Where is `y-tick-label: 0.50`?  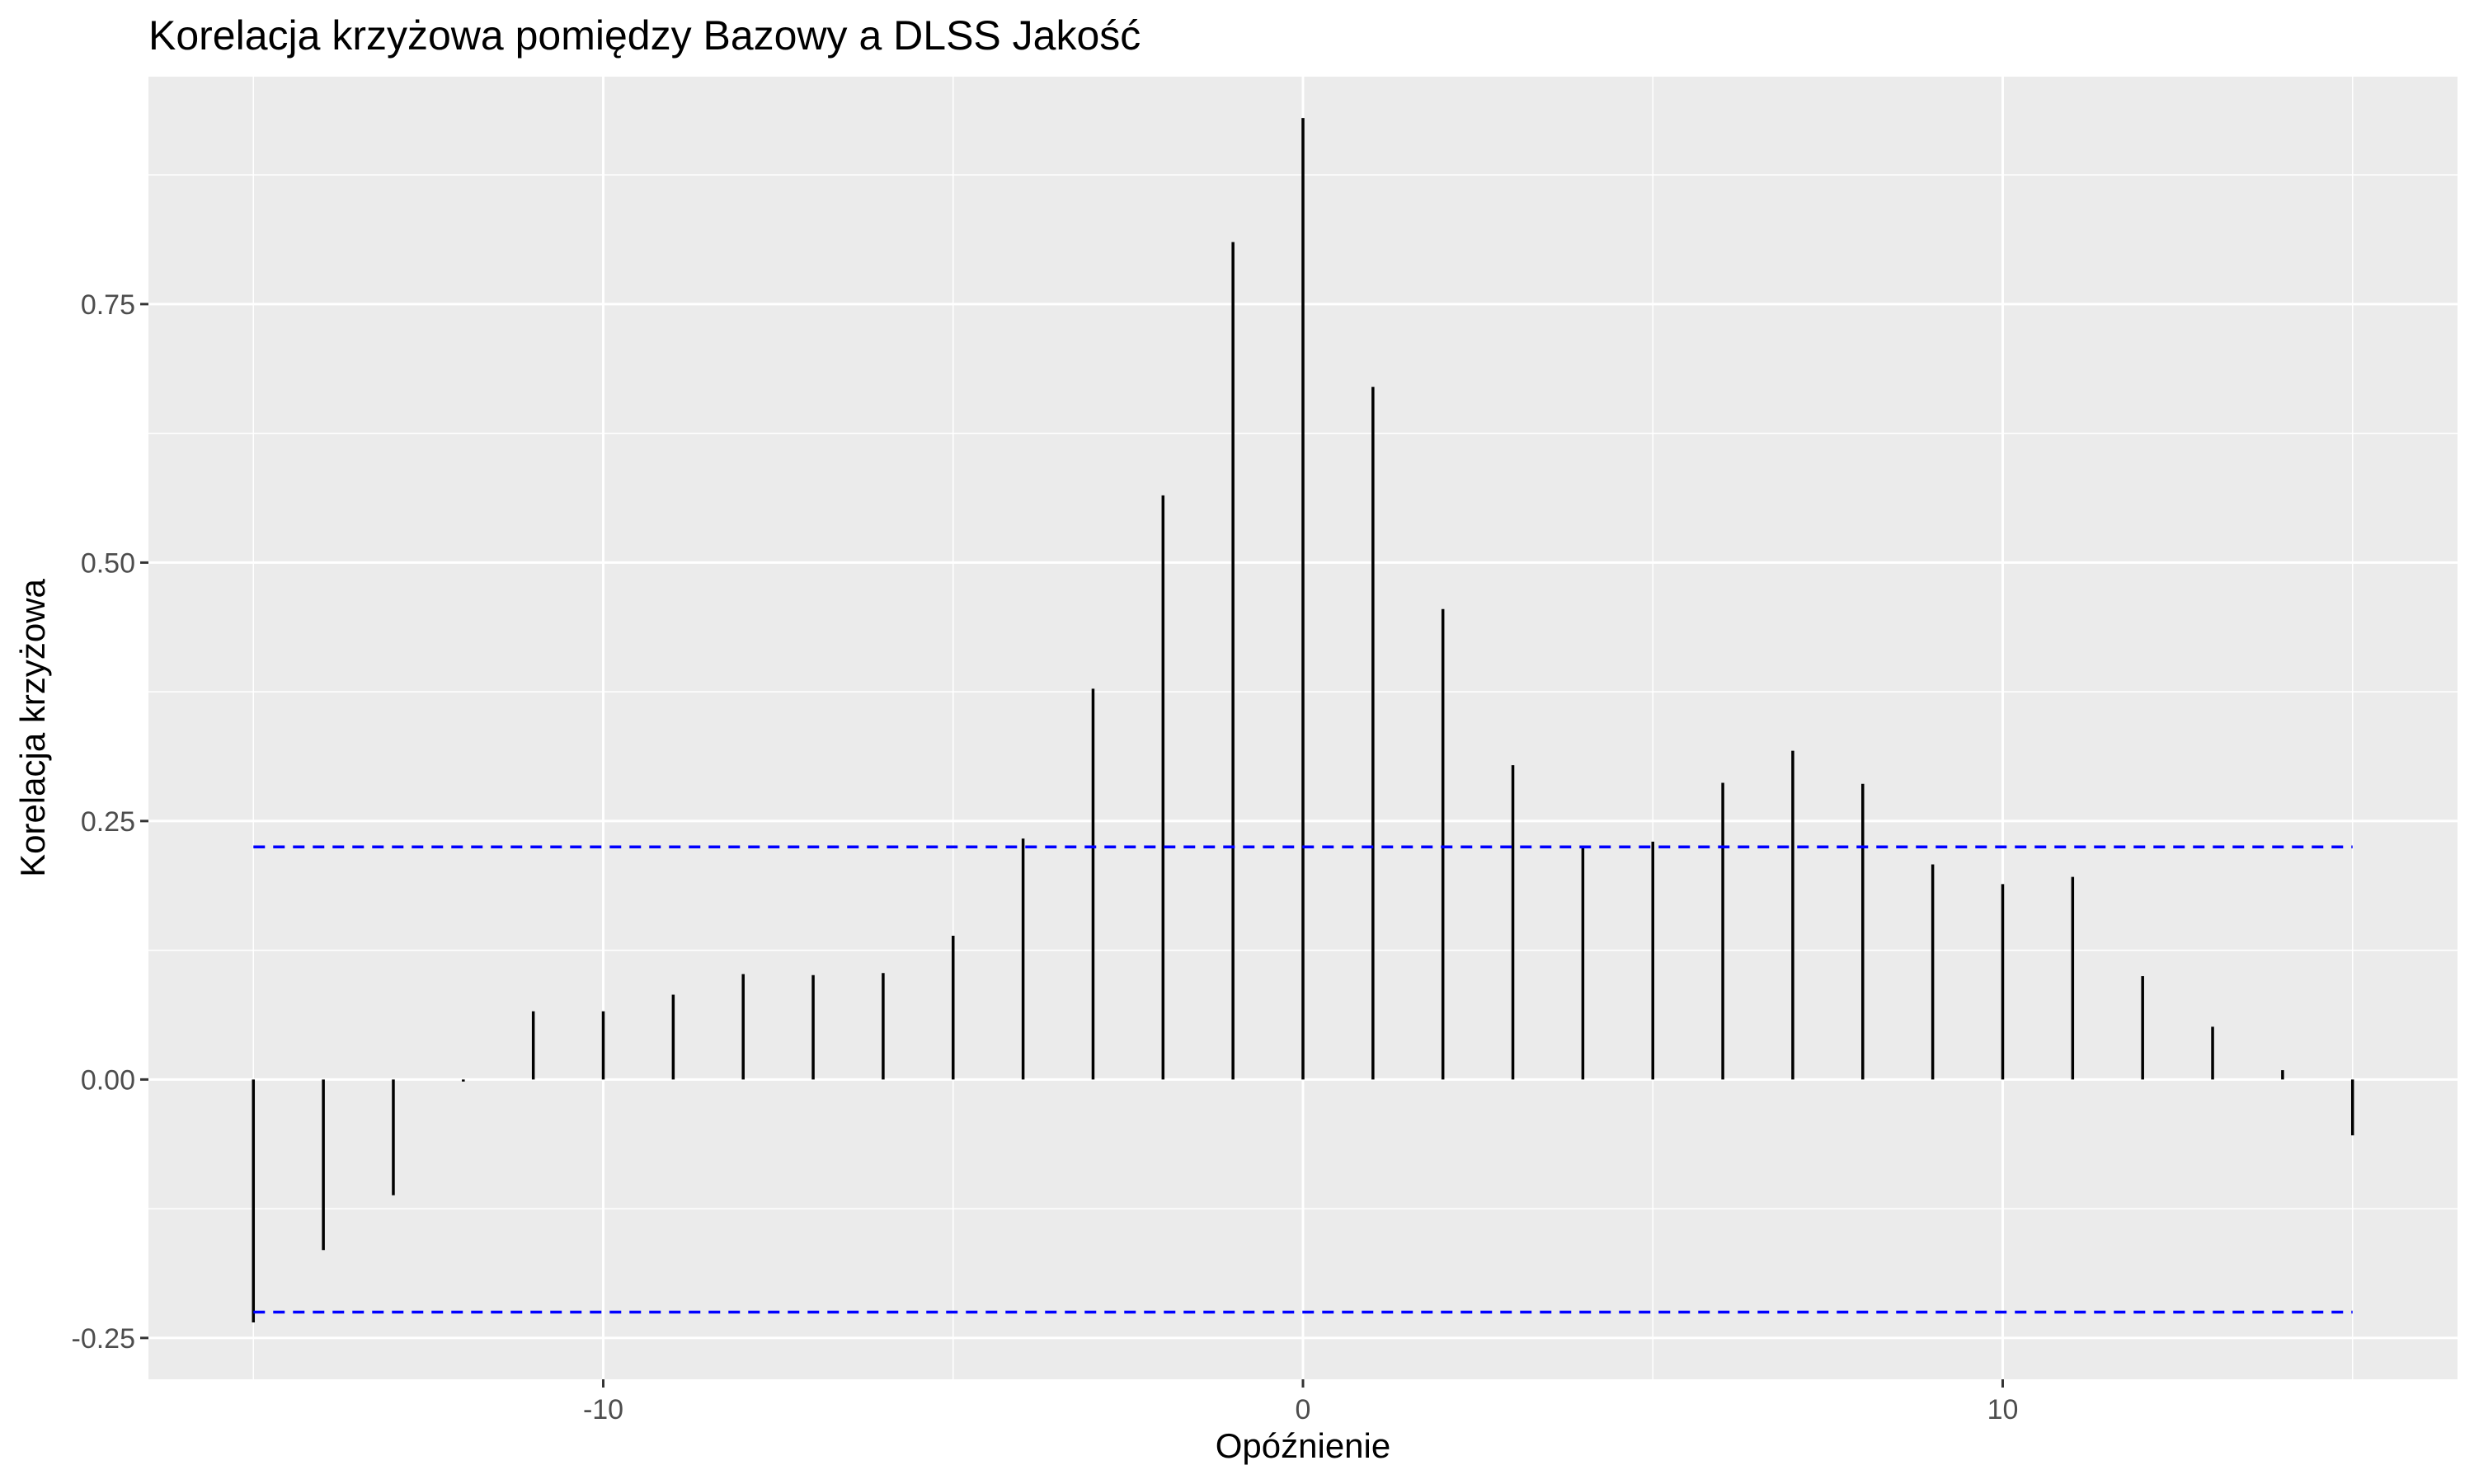
y-tick-label: 0.50 is located at coordinates (108, 563).